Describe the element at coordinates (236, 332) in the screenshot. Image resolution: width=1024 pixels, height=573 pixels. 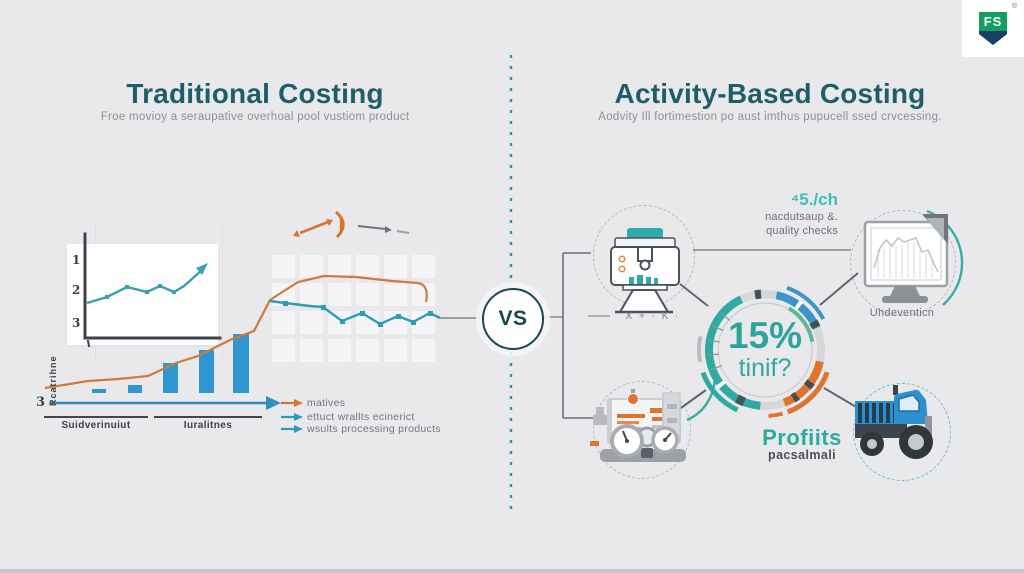
I see `orange-cost-line` at that location.